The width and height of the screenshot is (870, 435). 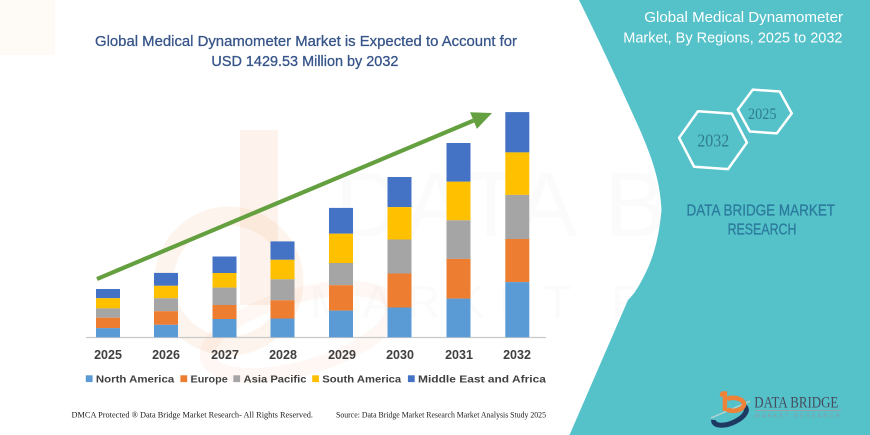 I want to click on svg-text: RESEARCH, so click(x=762, y=230).